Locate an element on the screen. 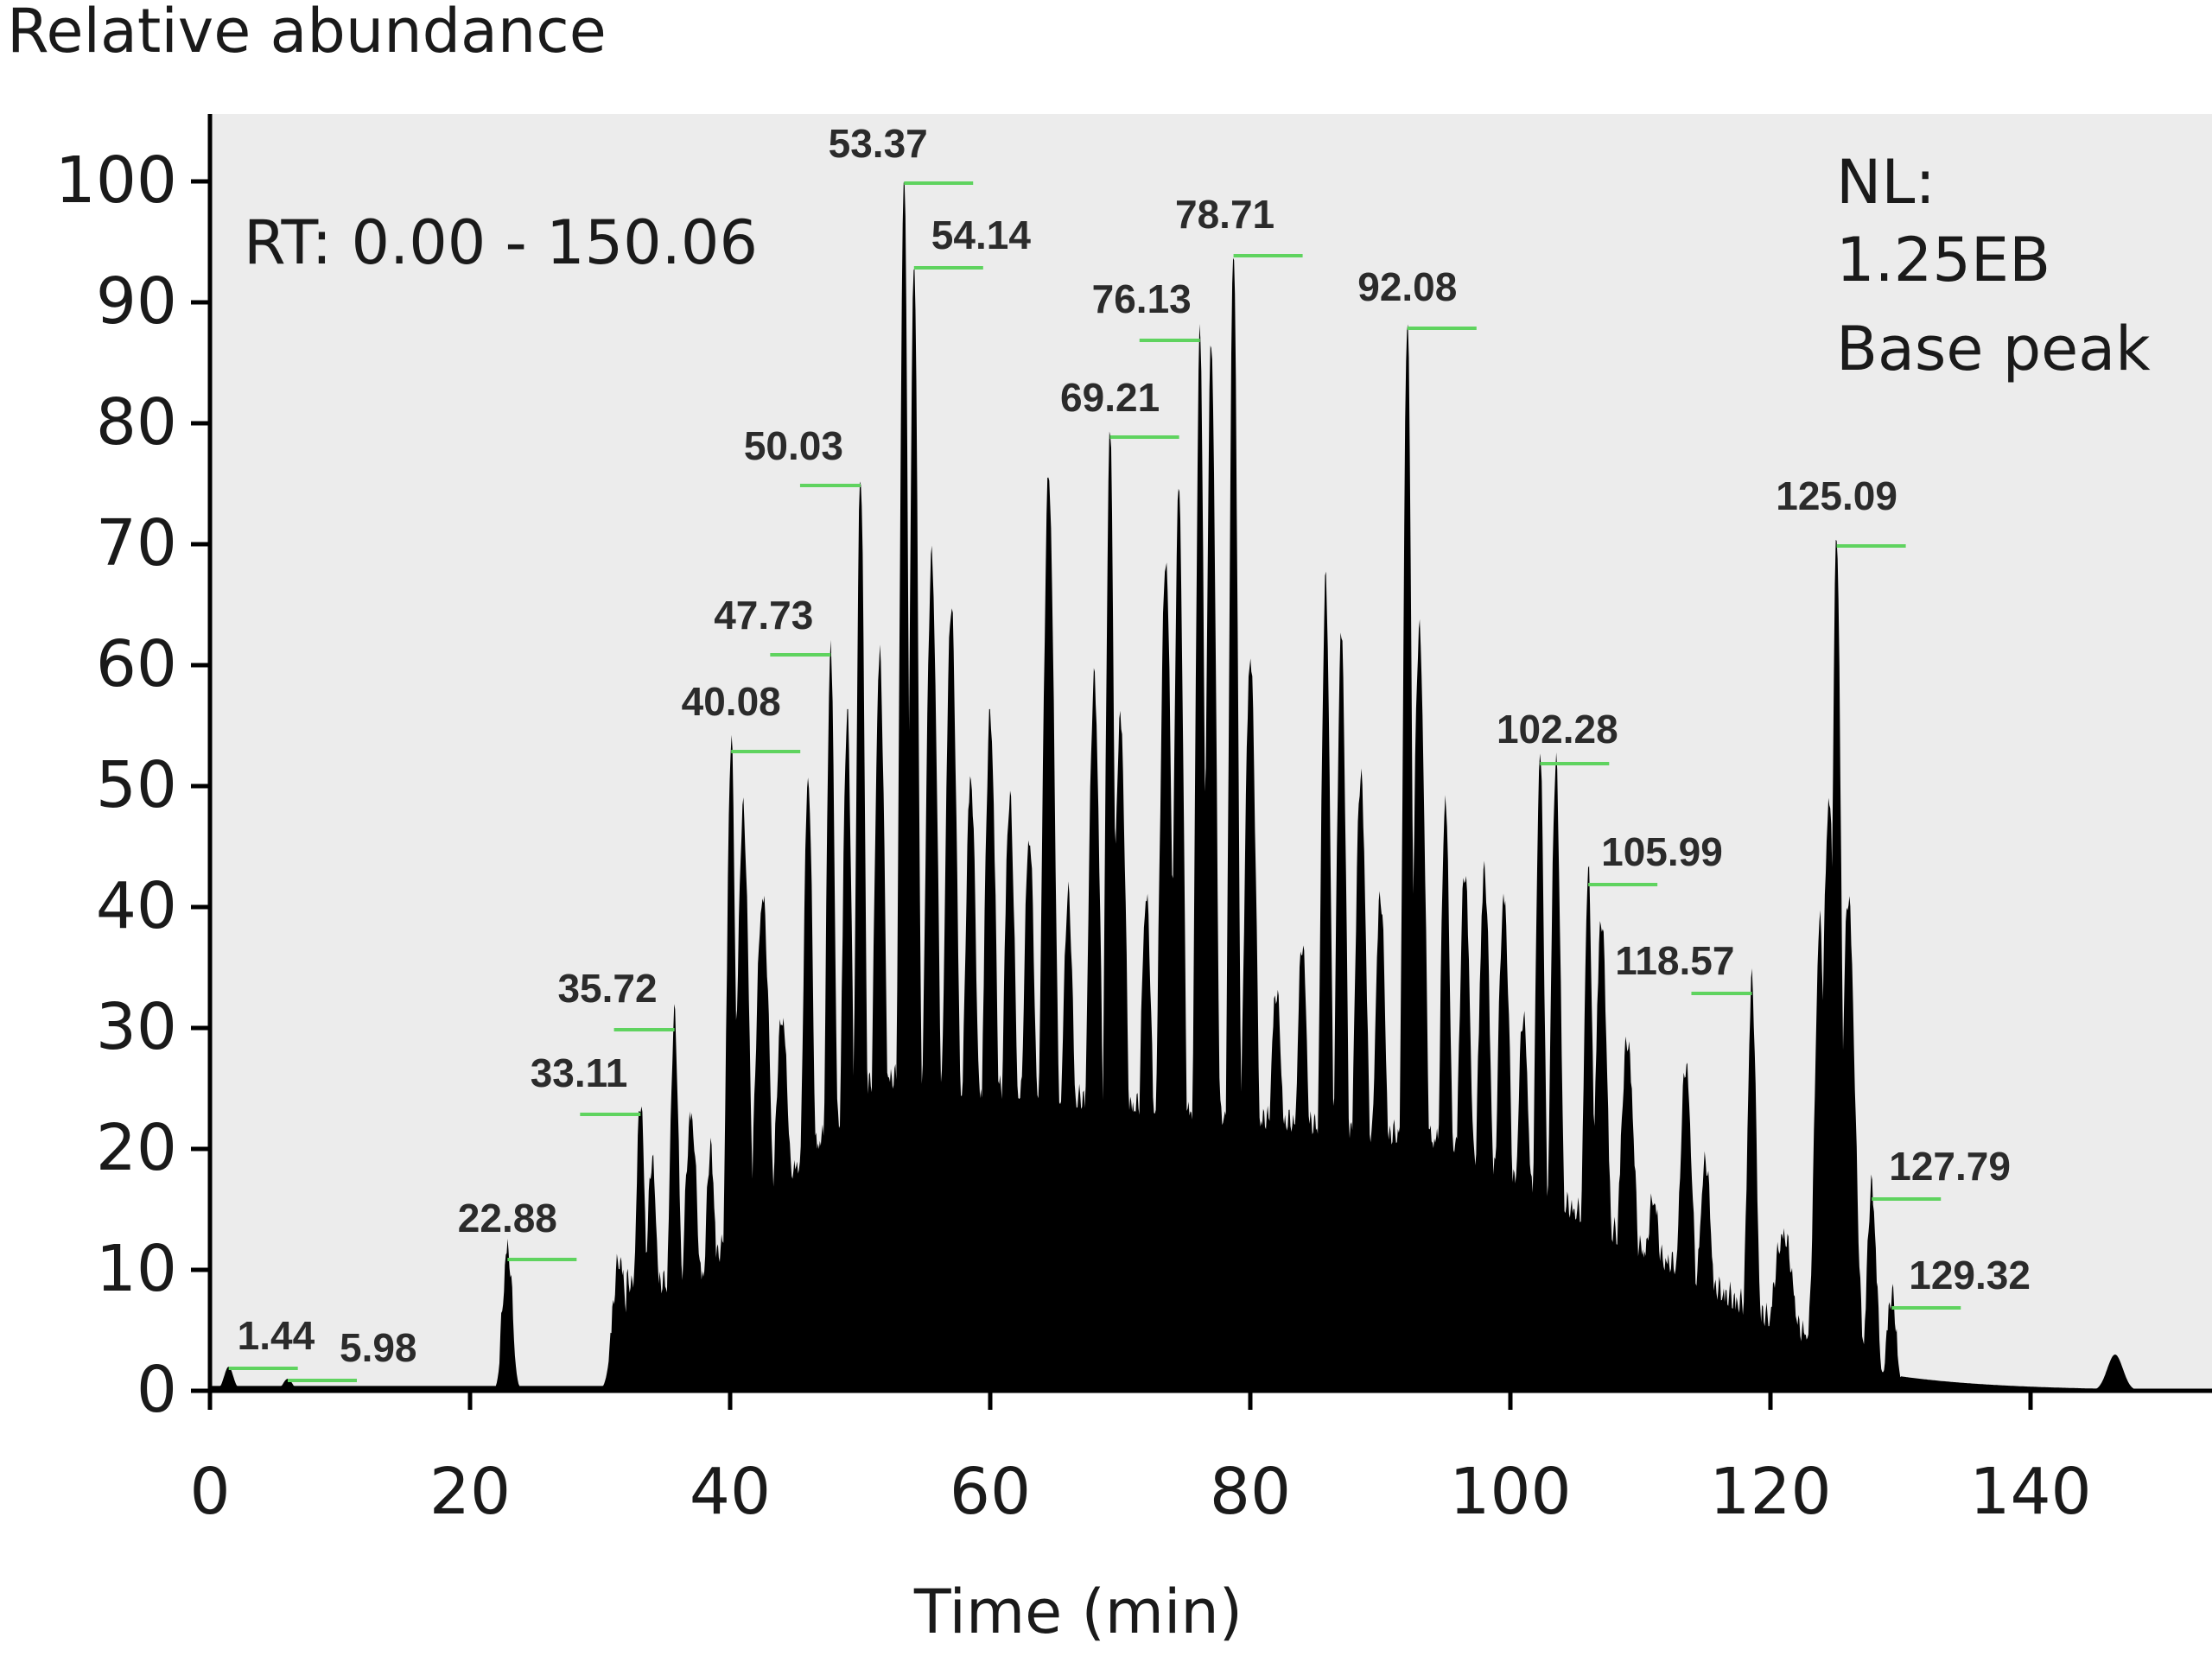  x-tick-label: 0 is located at coordinates (209, 1492).